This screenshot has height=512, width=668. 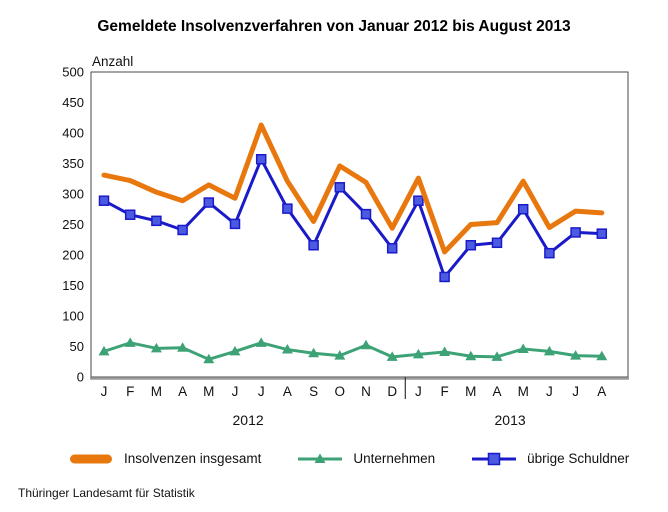 What do you see at coordinates (394, 458) in the screenshot?
I see `legend-label-unternehmen: Unternehmen` at bounding box center [394, 458].